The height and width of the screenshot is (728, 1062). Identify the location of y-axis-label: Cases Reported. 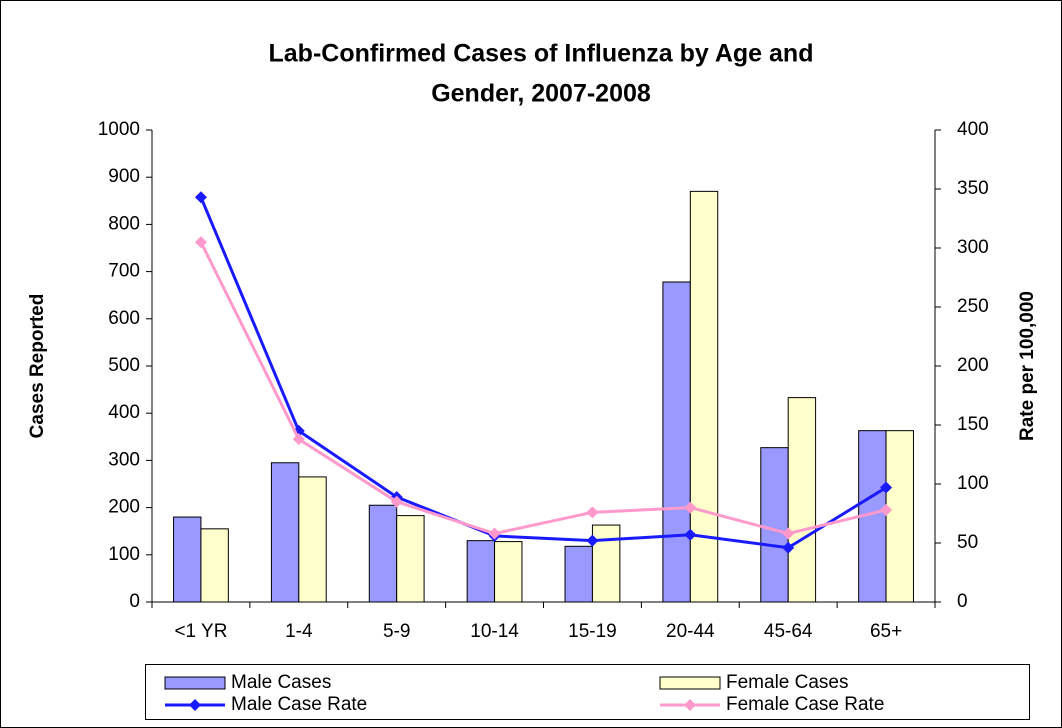
(37, 366).